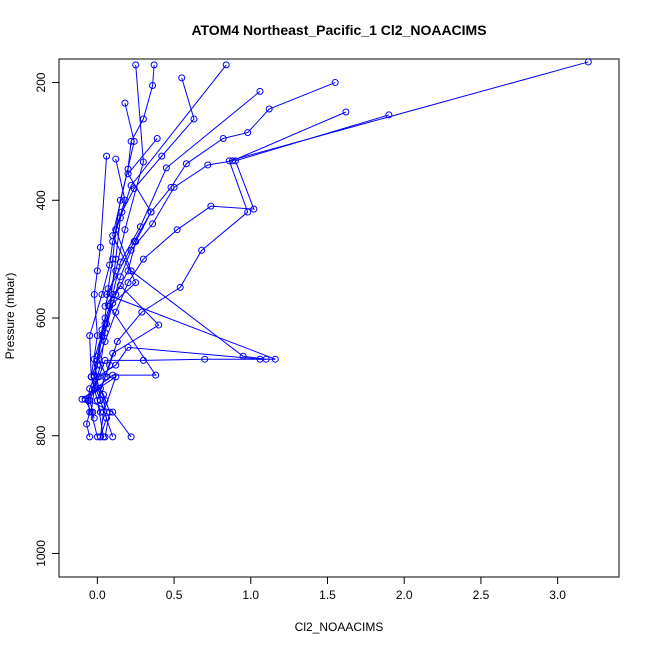 Image resolution: width=650 pixels, height=650 pixels. What do you see at coordinates (41, 435) in the screenshot?
I see `y-tick-label: 800` at bounding box center [41, 435].